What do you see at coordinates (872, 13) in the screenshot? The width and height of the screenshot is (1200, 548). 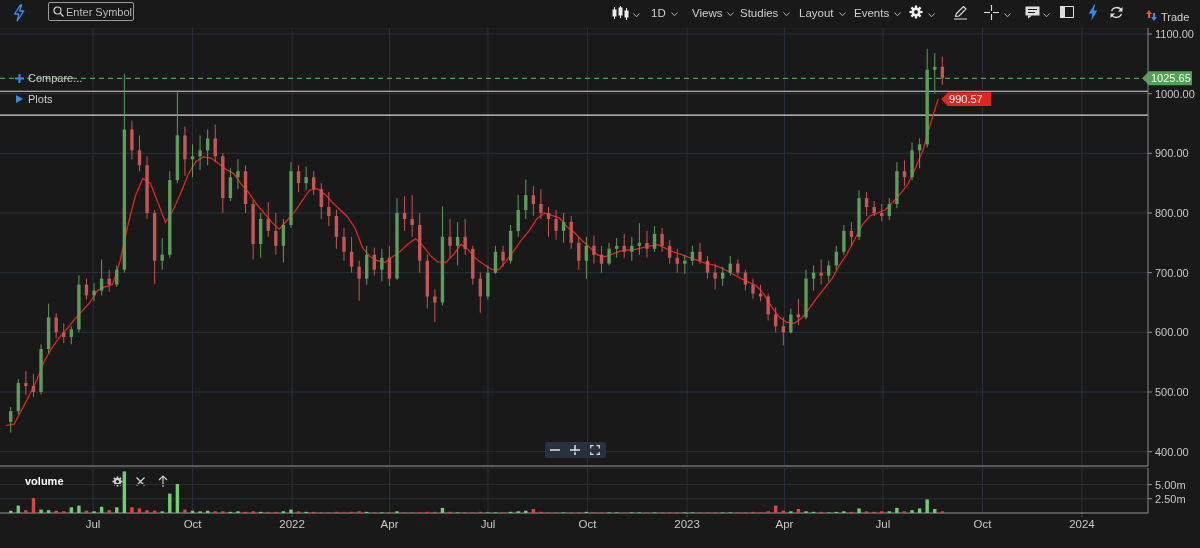 I see `text: Events` at bounding box center [872, 13].